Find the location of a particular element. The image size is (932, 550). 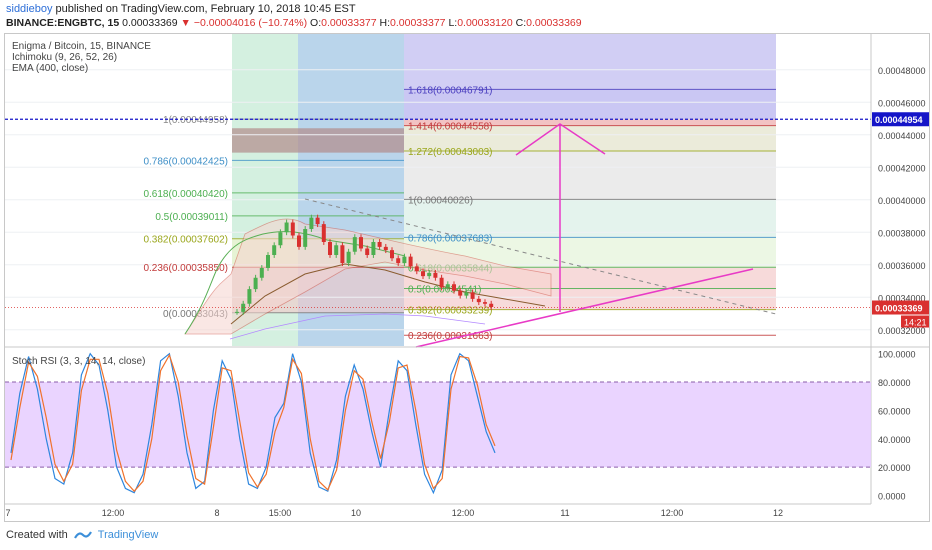

zone-brown is located at coordinates (318, 140).